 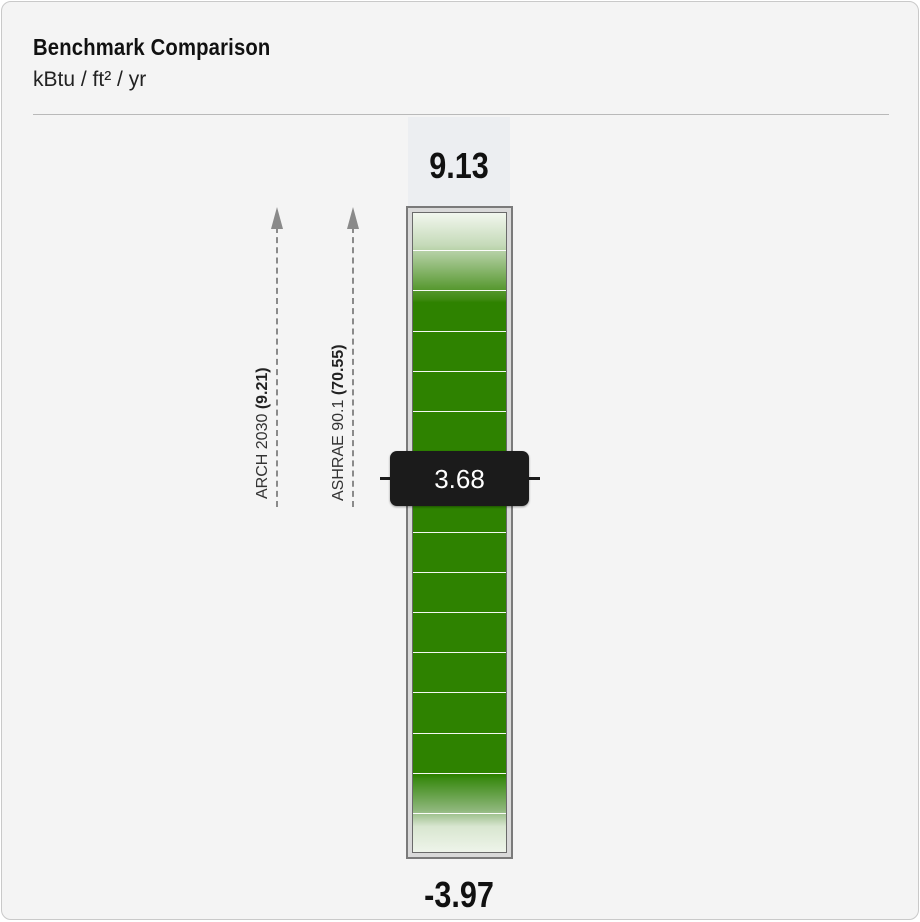 I want to click on card-subtitle: kBtu / ft² / yr, so click(x=90, y=79).